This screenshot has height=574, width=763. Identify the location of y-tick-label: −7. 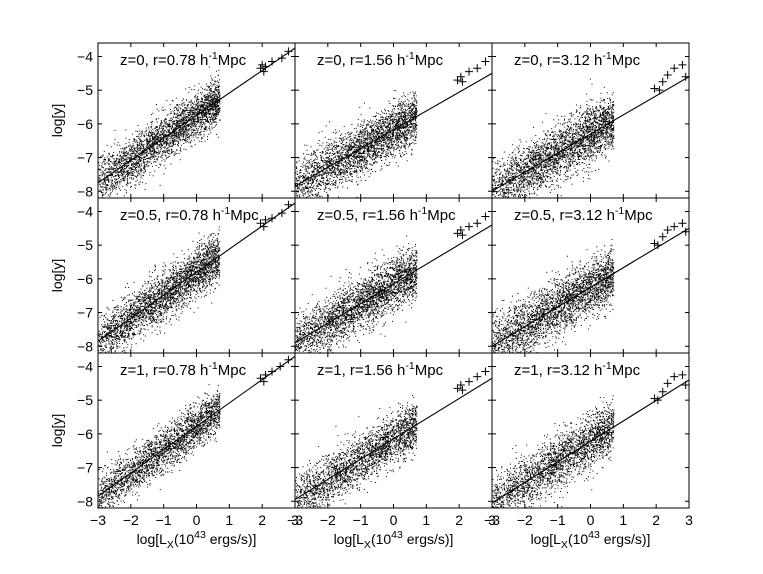
(85, 158).